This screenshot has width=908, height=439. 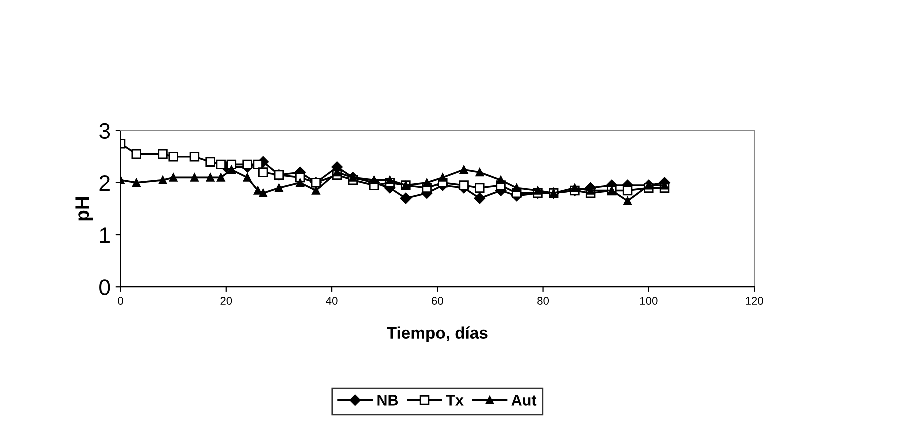 What do you see at coordinates (85, 209) in the screenshot?
I see `y-axis-title: pH` at bounding box center [85, 209].